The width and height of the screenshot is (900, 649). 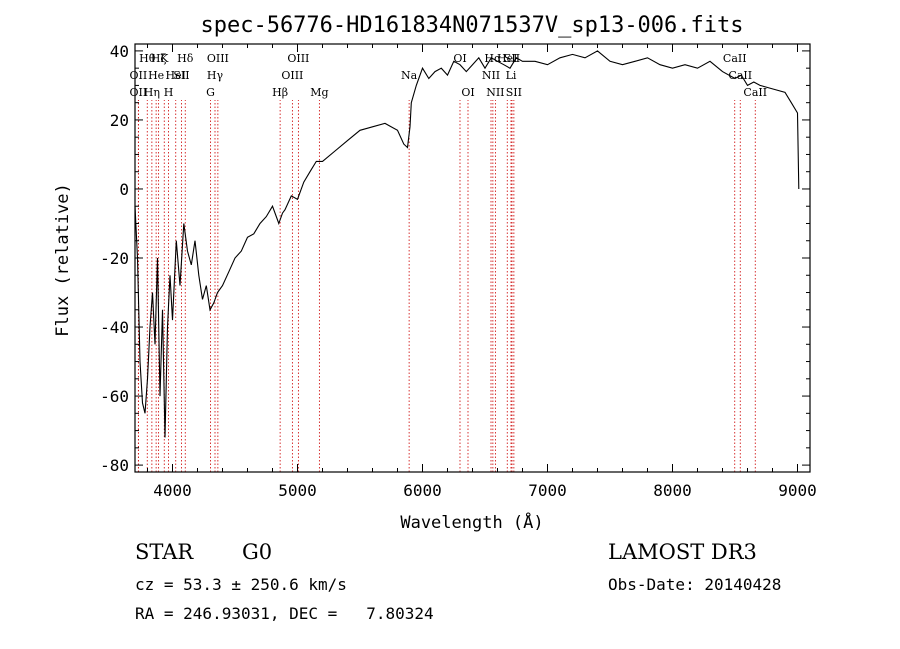 I want to click on spectral-subclass: G0, so click(x=257, y=552).